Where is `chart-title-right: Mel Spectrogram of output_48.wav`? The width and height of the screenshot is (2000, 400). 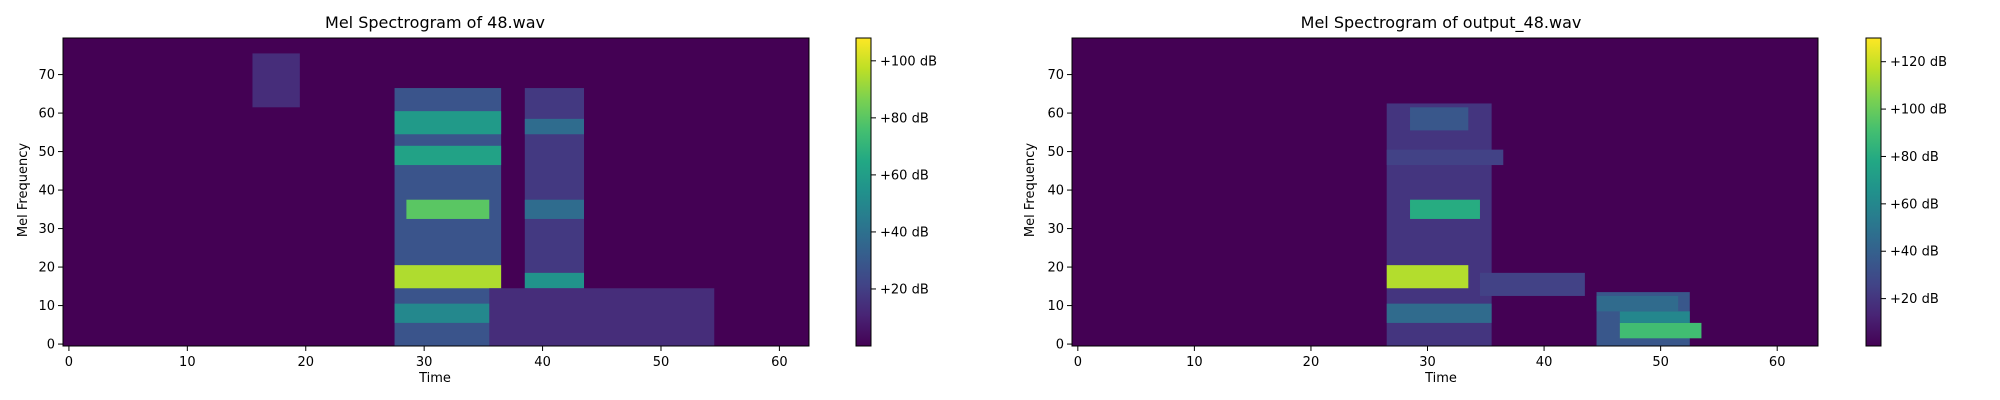 chart-title-right: Mel Spectrogram of output_48.wav is located at coordinates (1441, 23).